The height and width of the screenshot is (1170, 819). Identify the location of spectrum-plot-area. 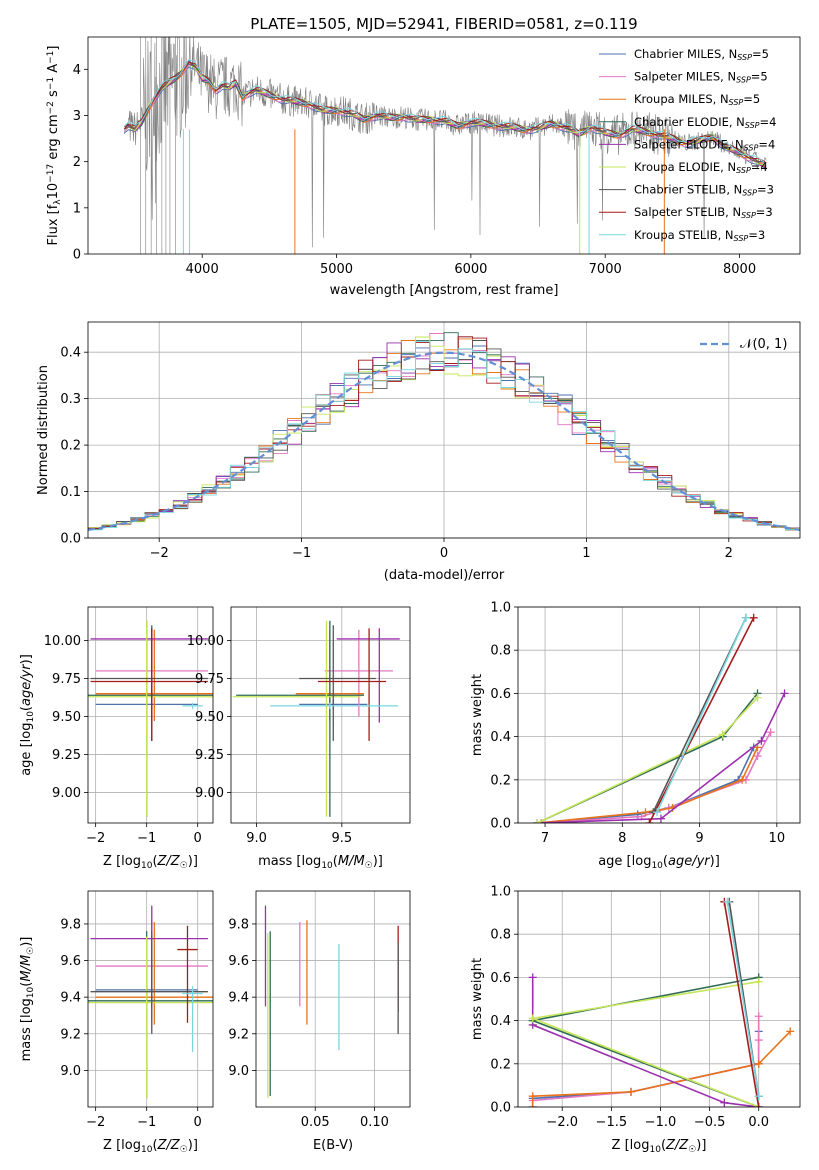
(445, 145).